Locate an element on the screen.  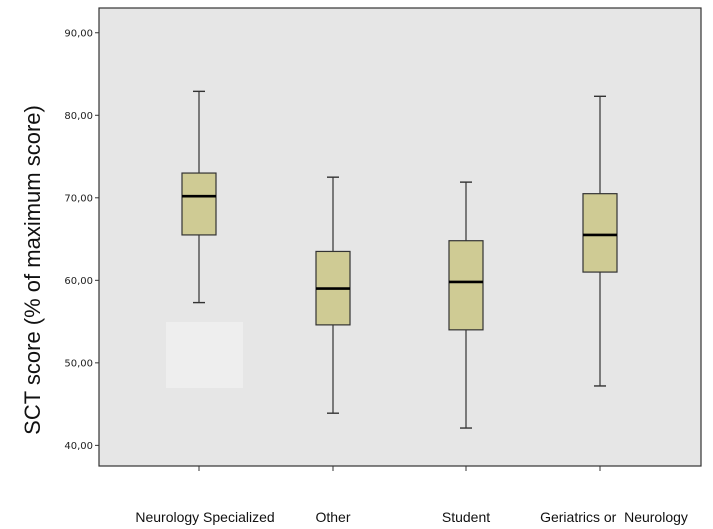
y-tick-label: 40,00 is located at coordinates (78, 446).